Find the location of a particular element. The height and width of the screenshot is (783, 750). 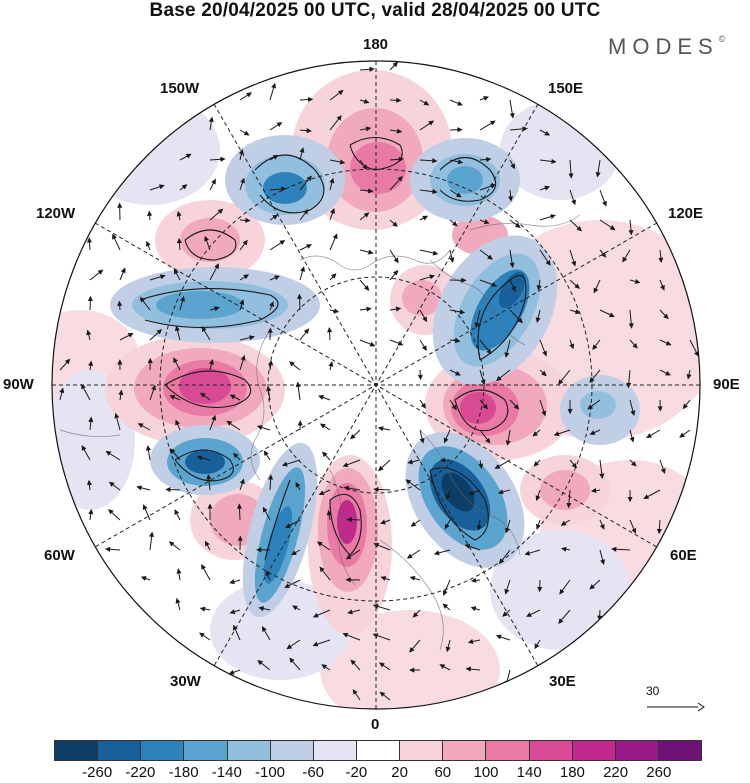

lon-label-90w: 90W is located at coordinates (18, 384).